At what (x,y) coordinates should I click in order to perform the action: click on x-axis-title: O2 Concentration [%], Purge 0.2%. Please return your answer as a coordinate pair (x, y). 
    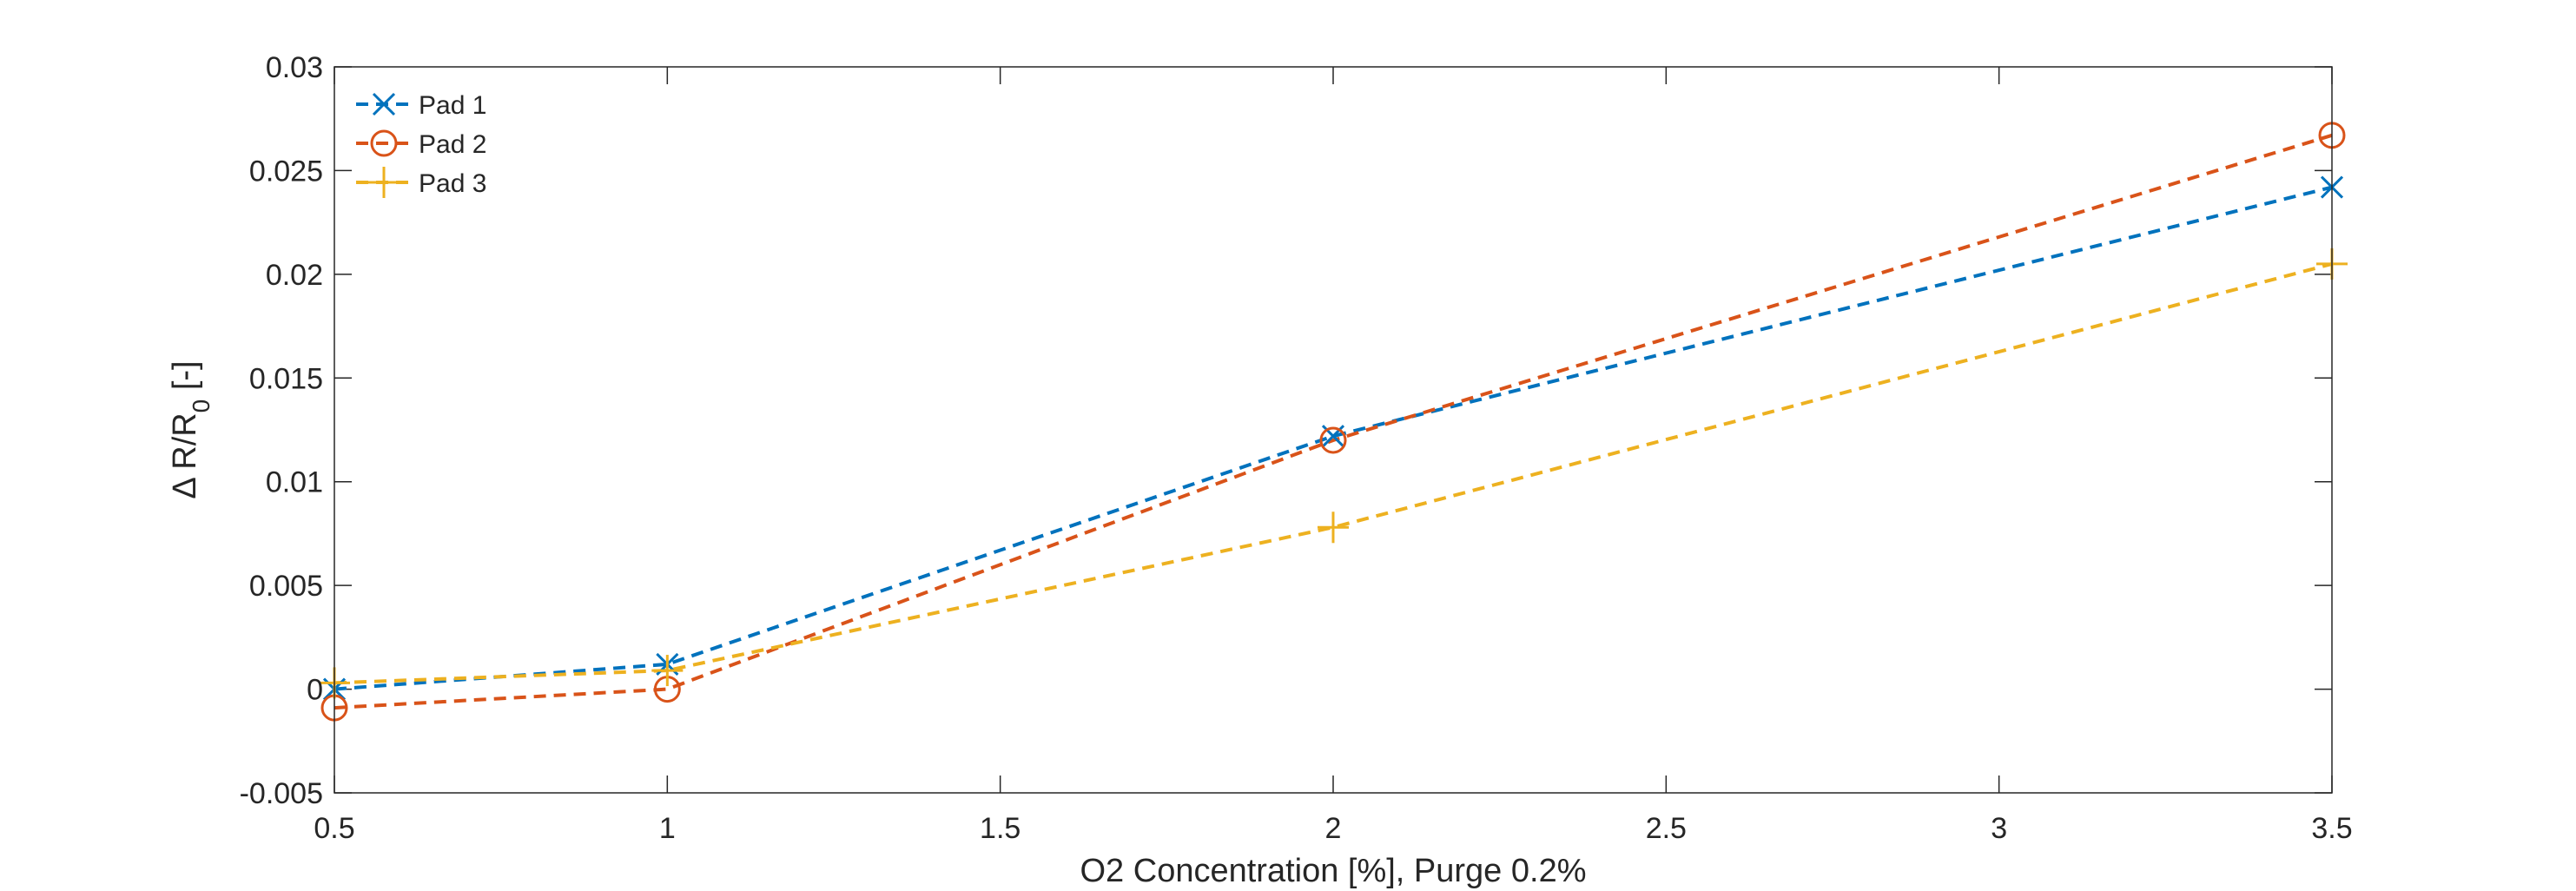
    Looking at the image, I should click on (1333, 871).